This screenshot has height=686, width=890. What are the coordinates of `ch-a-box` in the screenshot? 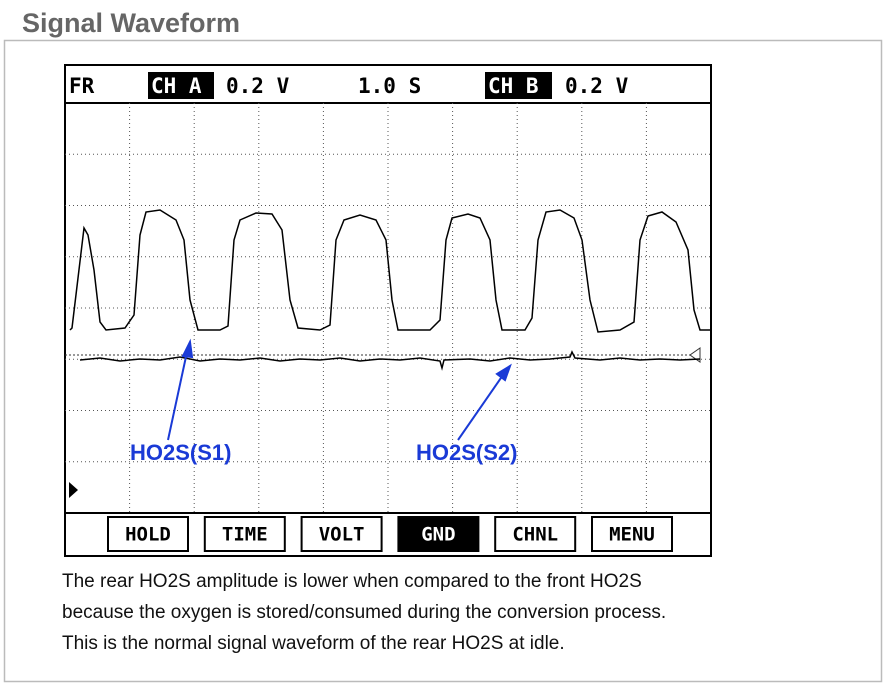 It's located at (181, 85).